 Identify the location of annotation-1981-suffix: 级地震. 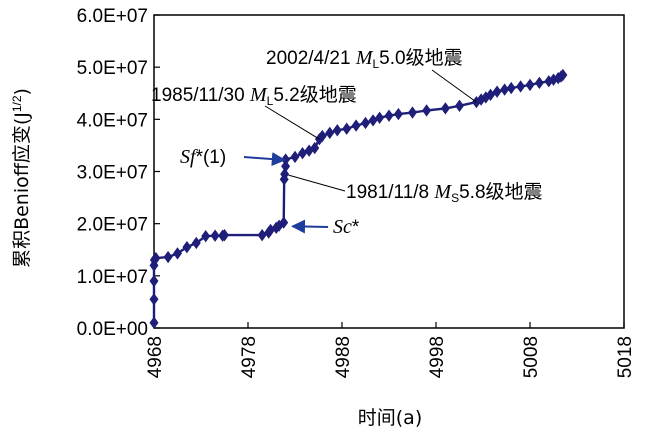
(514, 192).